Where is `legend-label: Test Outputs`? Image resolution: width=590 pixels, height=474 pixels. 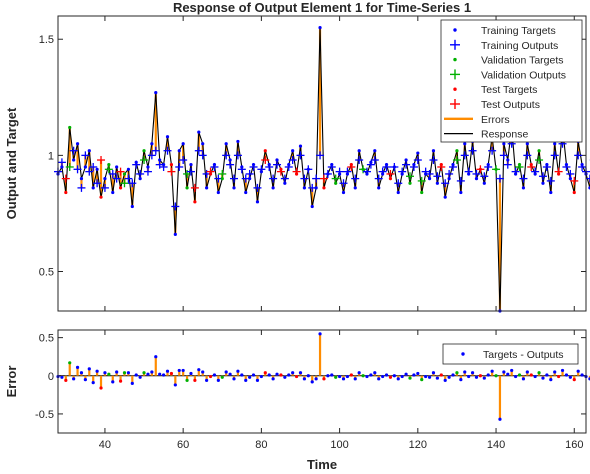
legend-label: Test Outputs is located at coordinates (510, 105).